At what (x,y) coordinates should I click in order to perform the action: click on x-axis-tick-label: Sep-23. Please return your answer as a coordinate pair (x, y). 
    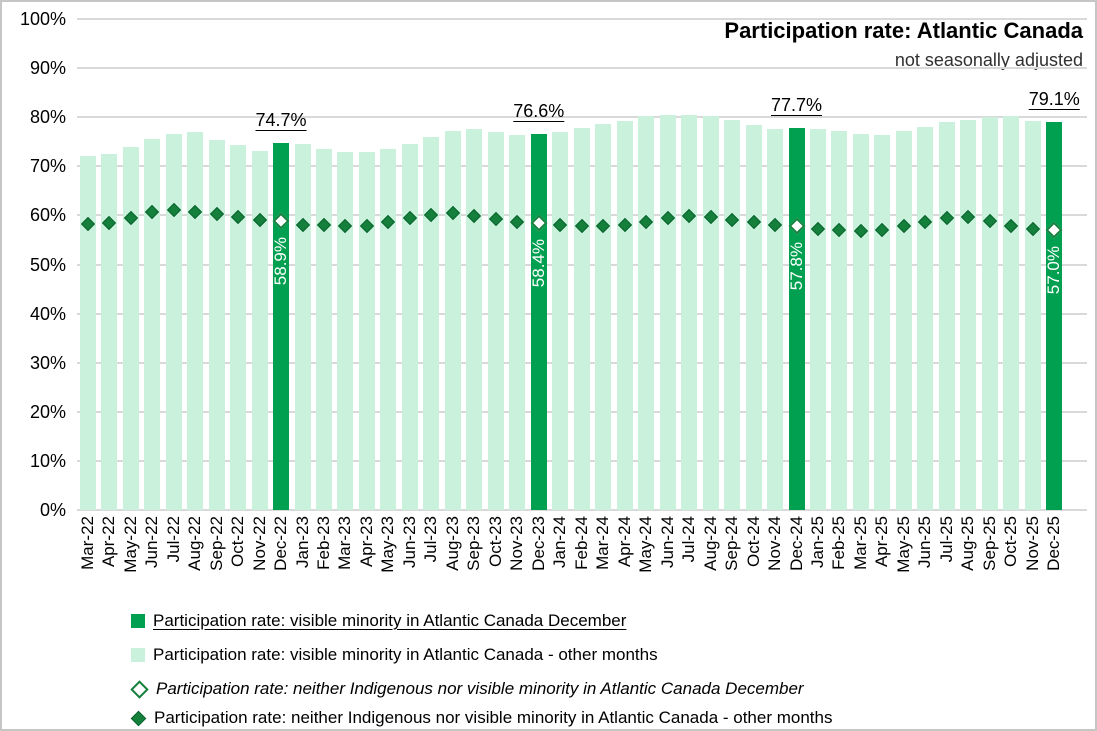
    Looking at the image, I should click on (474, 543).